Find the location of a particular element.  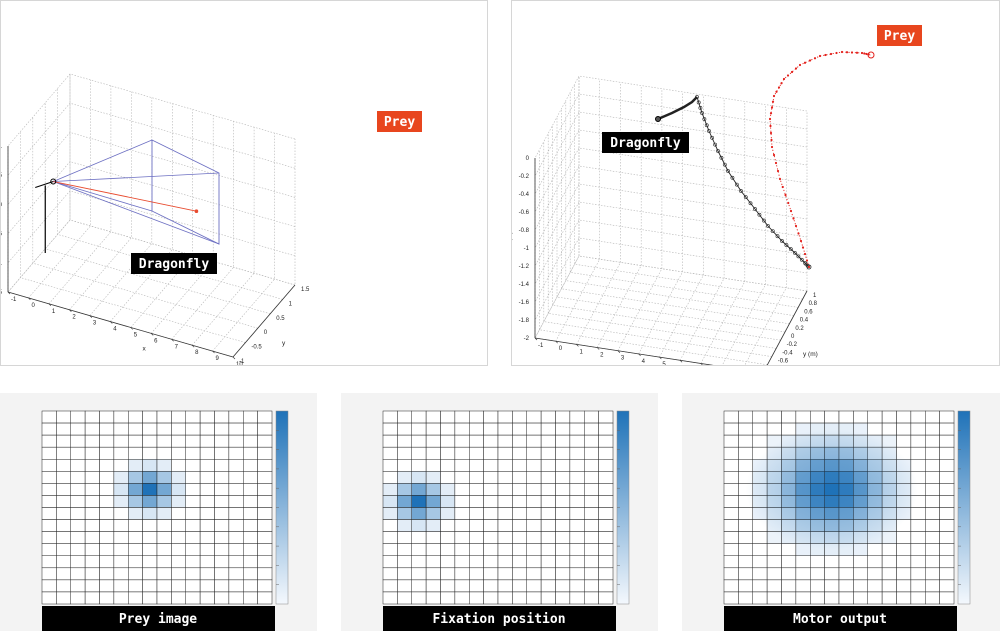

x-tick-label: 9 is located at coordinates (218, 359).